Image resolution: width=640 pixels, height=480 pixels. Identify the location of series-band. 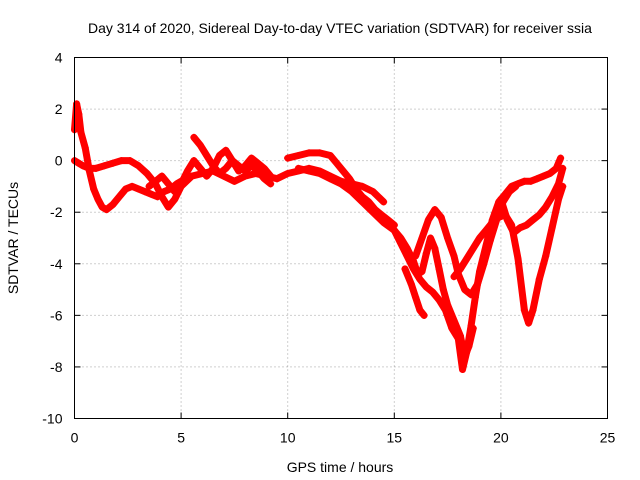
(210, 171).